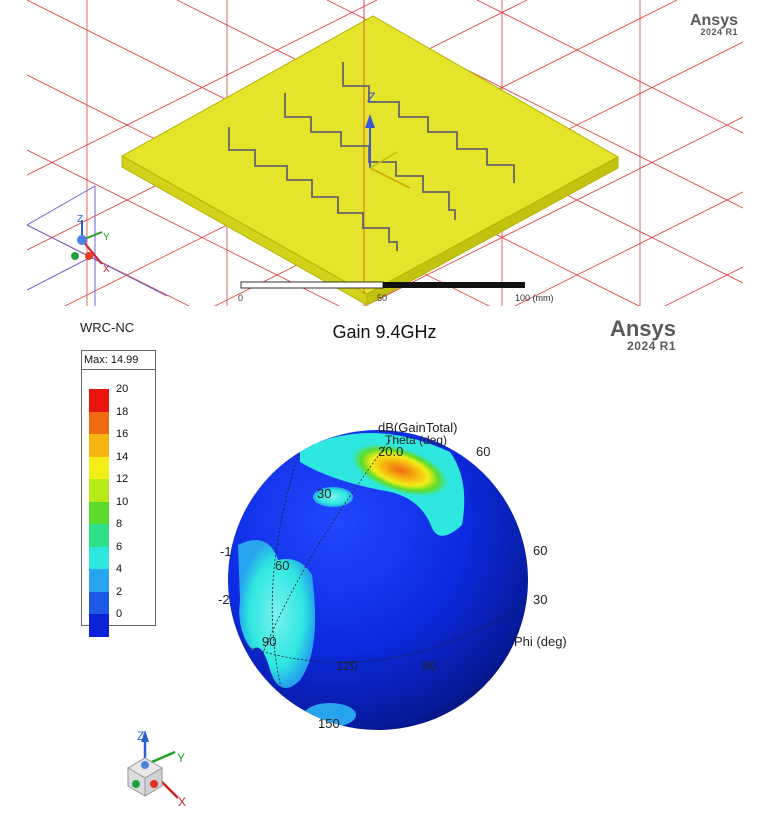 This screenshot has width=769, height=819. I want to click on top-triad-z: Z, so click(80, 219).